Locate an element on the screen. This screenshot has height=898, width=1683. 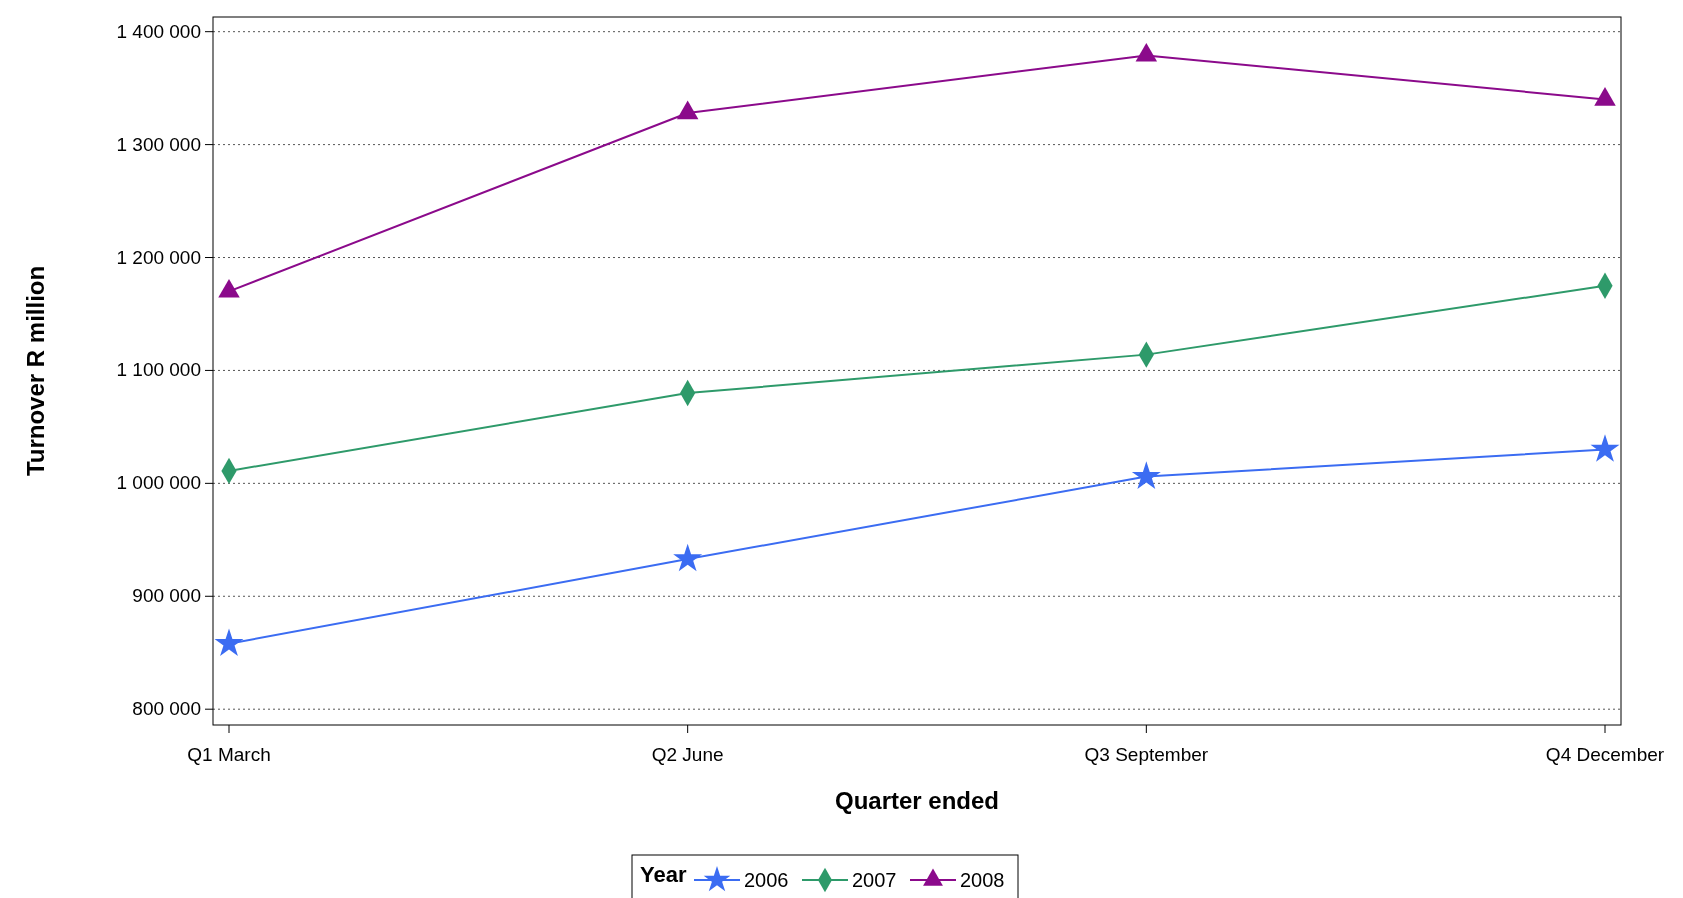
legend-label: 2008 is located at coordinates (982, 880).